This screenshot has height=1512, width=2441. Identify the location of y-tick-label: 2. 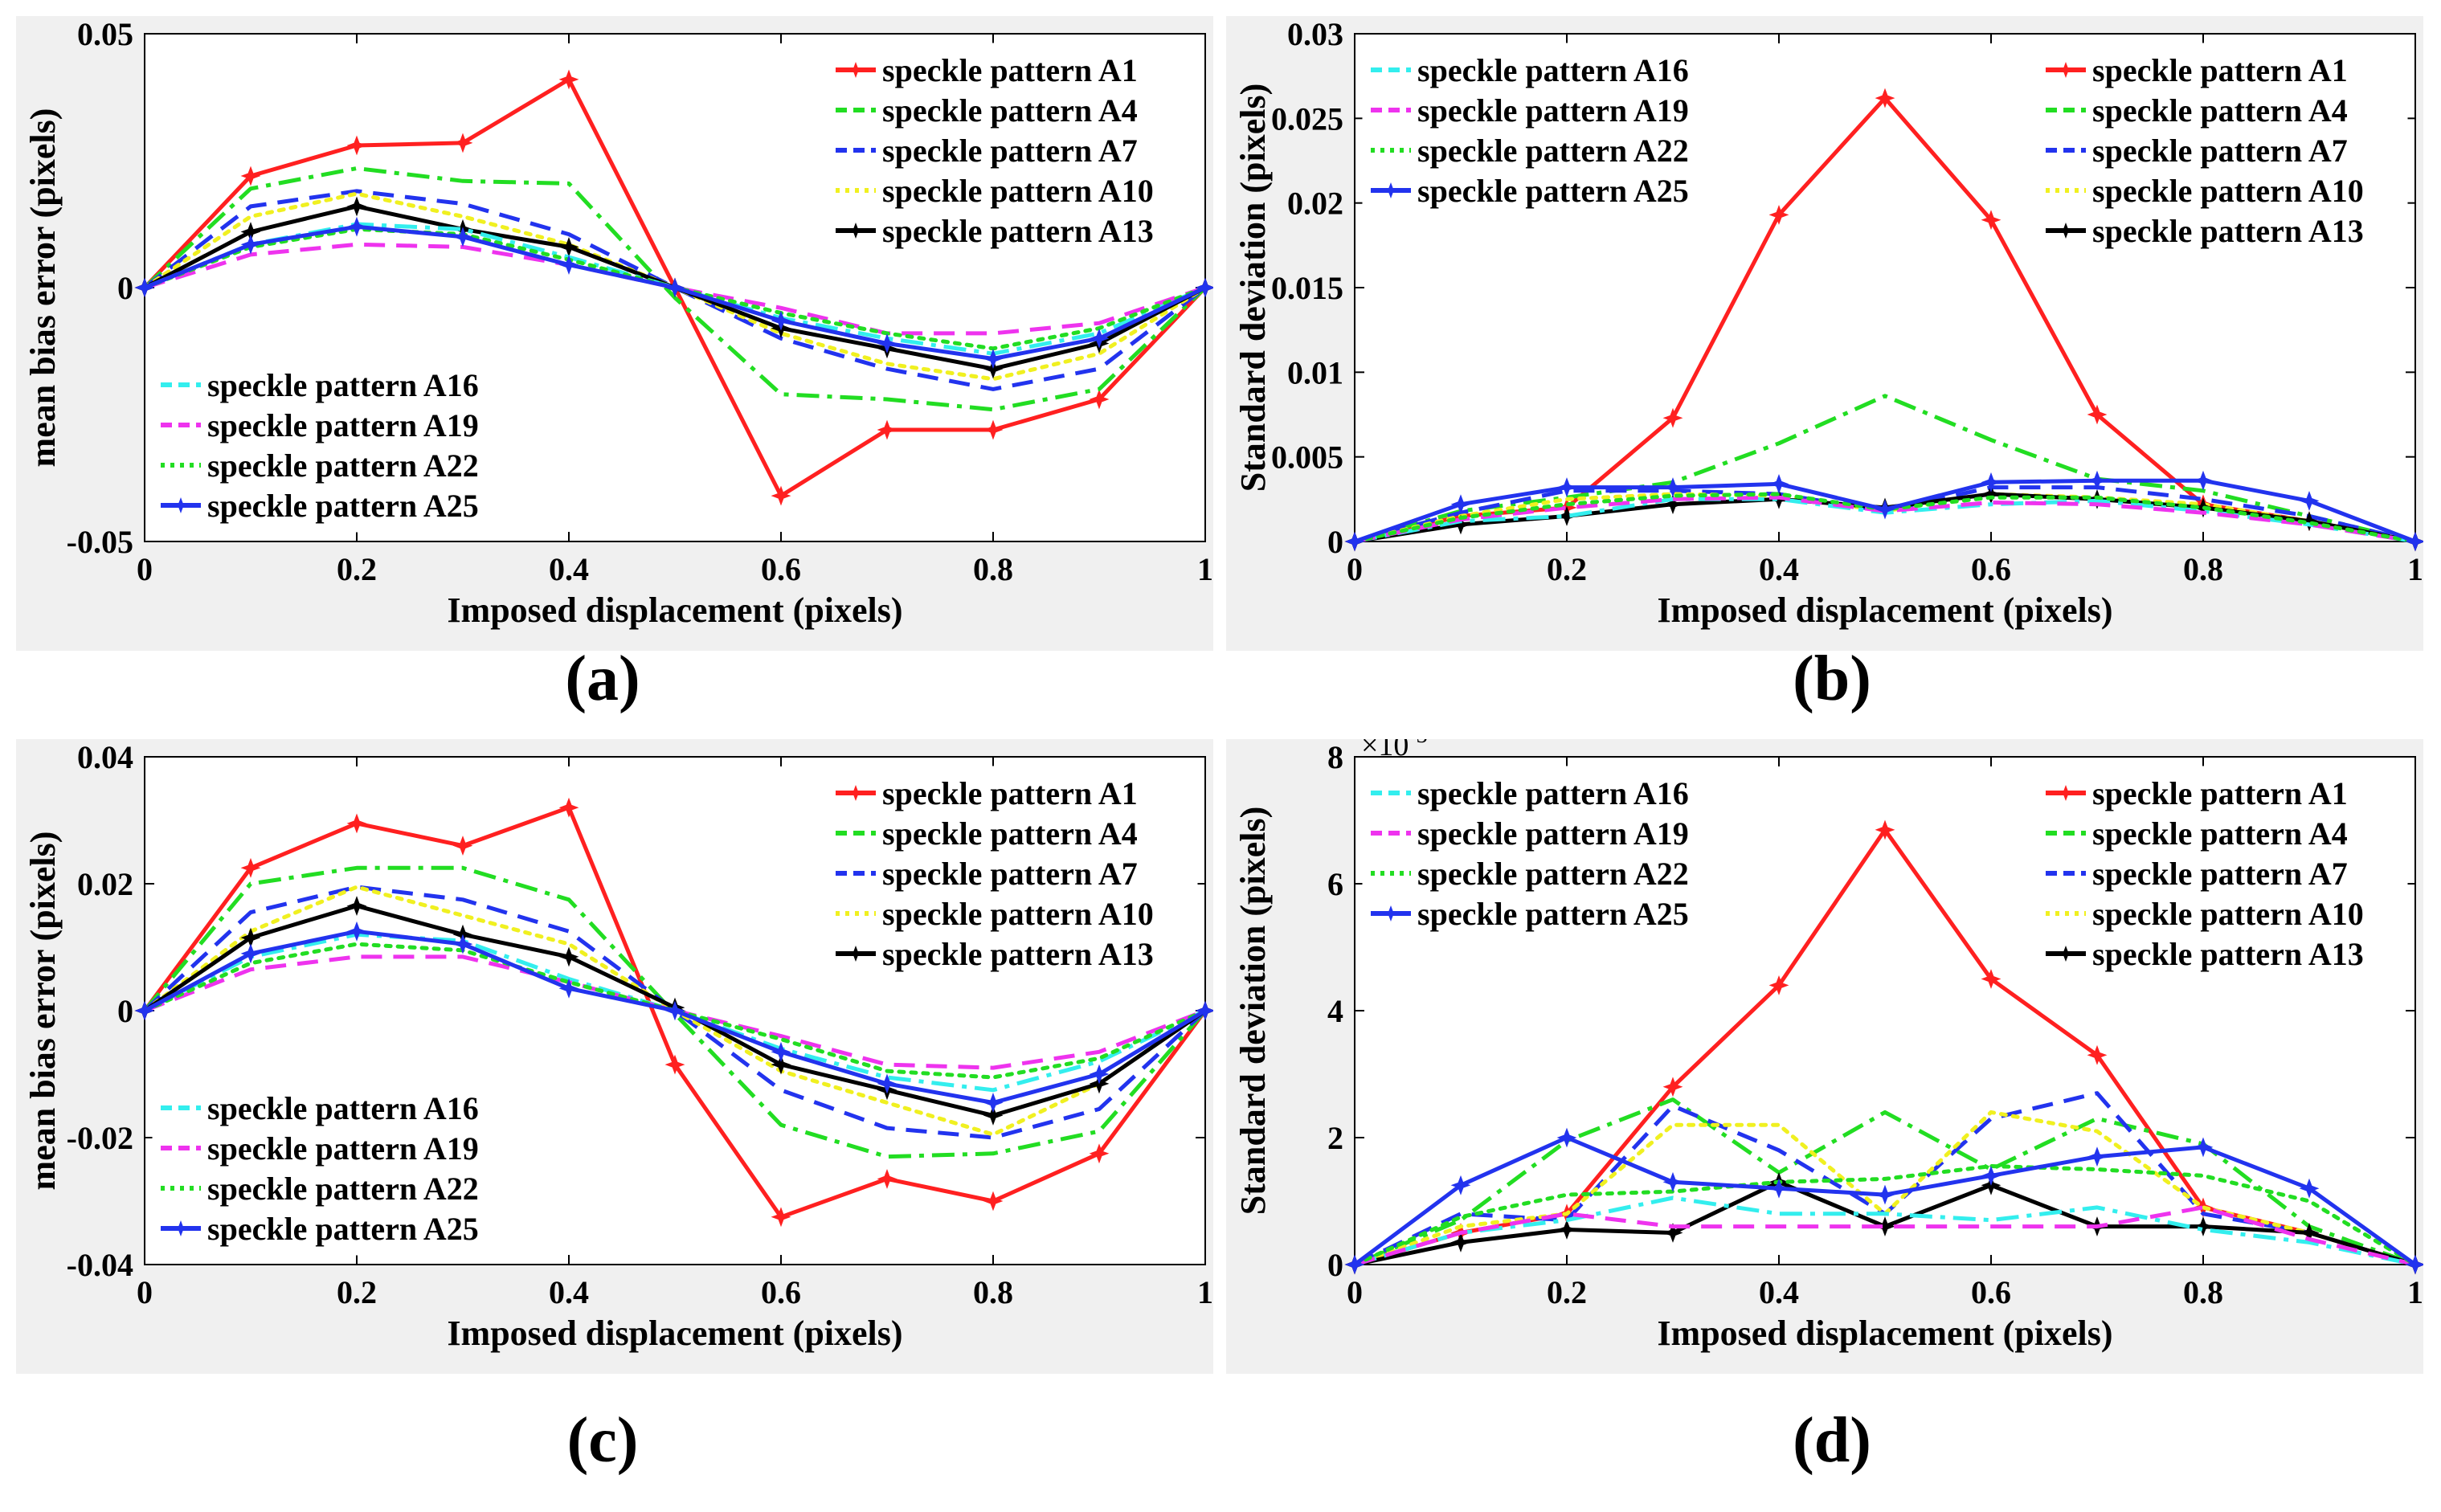
(1335, 1138).